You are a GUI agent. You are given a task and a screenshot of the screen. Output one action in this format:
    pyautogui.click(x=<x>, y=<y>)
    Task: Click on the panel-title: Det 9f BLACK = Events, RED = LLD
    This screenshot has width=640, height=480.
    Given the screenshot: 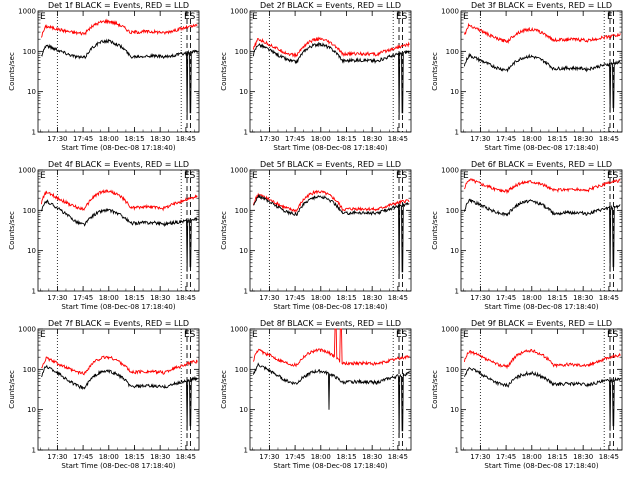 What is the action you would take?
    pyautogui.click(x=541, y=323)
    